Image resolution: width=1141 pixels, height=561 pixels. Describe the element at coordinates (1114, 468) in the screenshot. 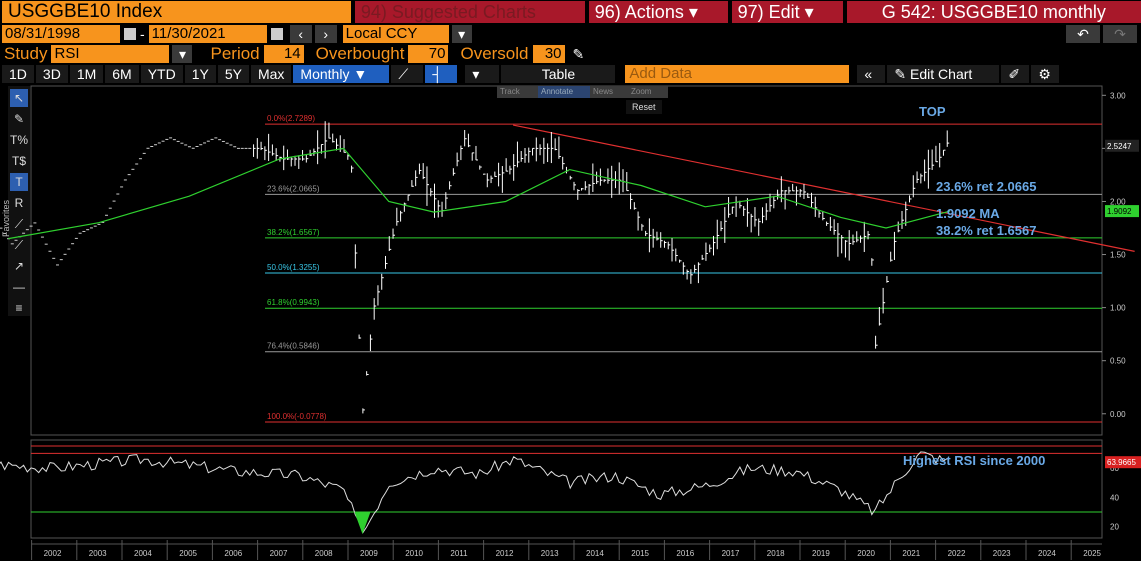

I see `rsi-y-tick-label: 60` at that location.